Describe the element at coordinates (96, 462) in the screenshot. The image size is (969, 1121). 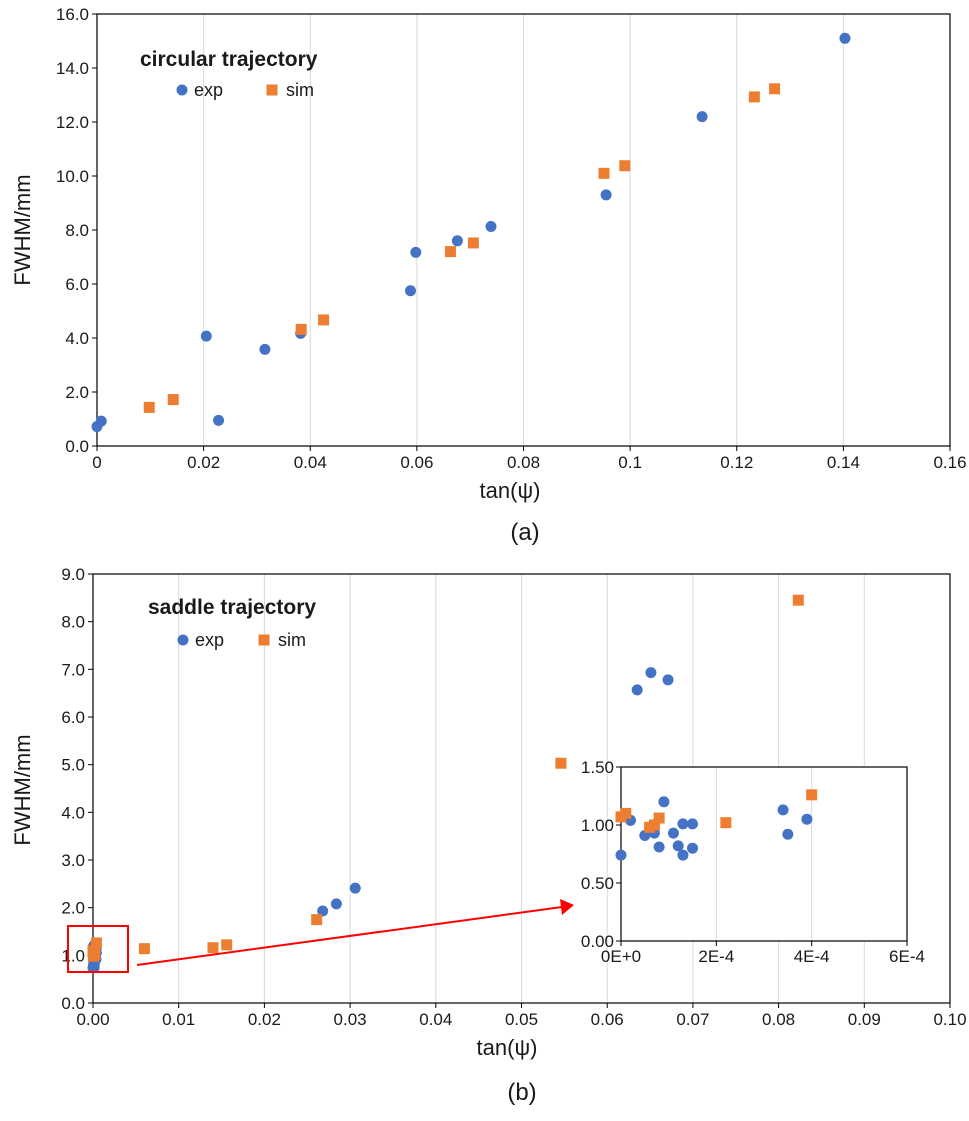
I see `x-tick-label: 0` at that location.